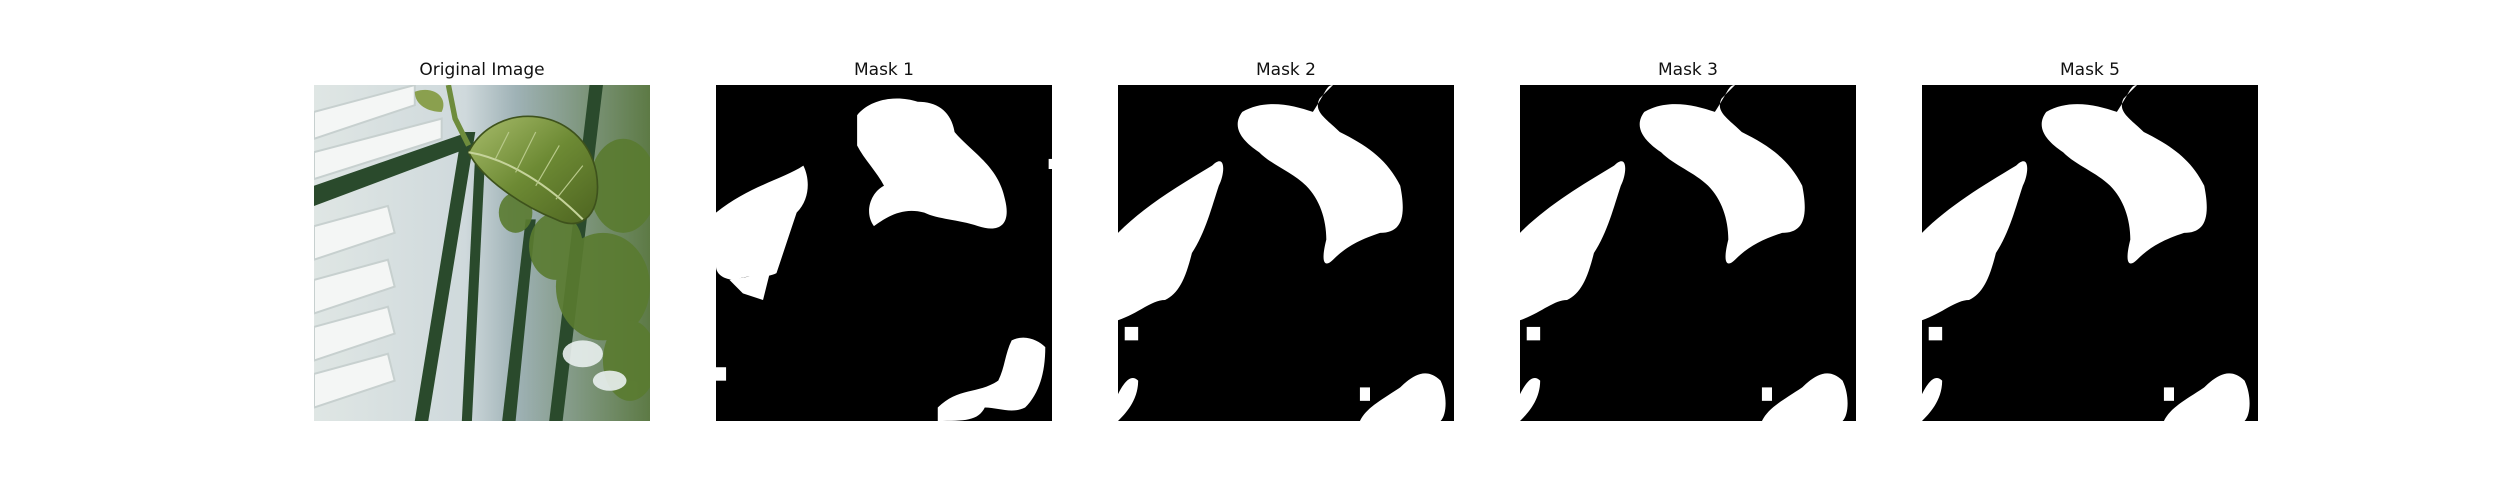 The width and height of the screenshot is (2500, 500). What do you see at coordinates (1687, 70) in the screenshot?
I see `mask-3-title: Mask 3` at bounding box center [1687, 70].